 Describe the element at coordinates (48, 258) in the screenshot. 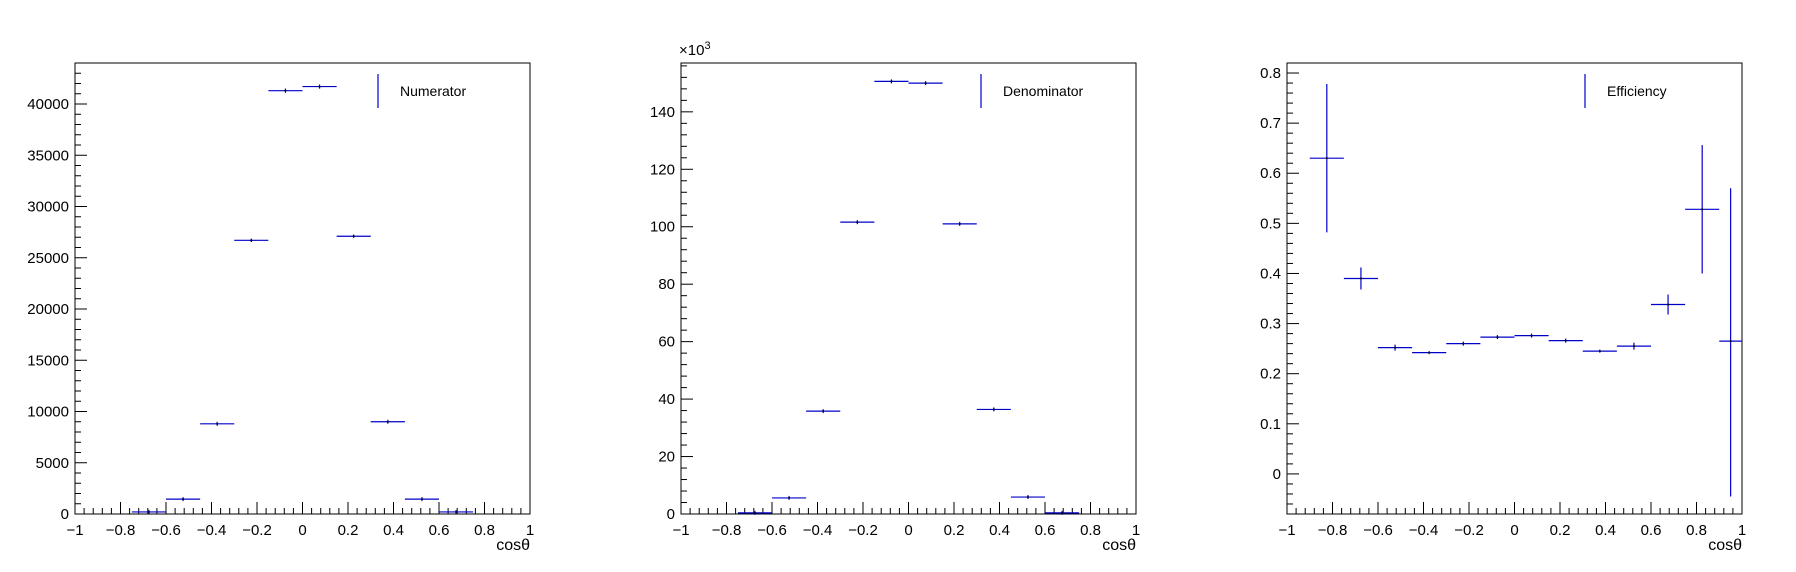

I see `y-tick-label: 25000` at that location.